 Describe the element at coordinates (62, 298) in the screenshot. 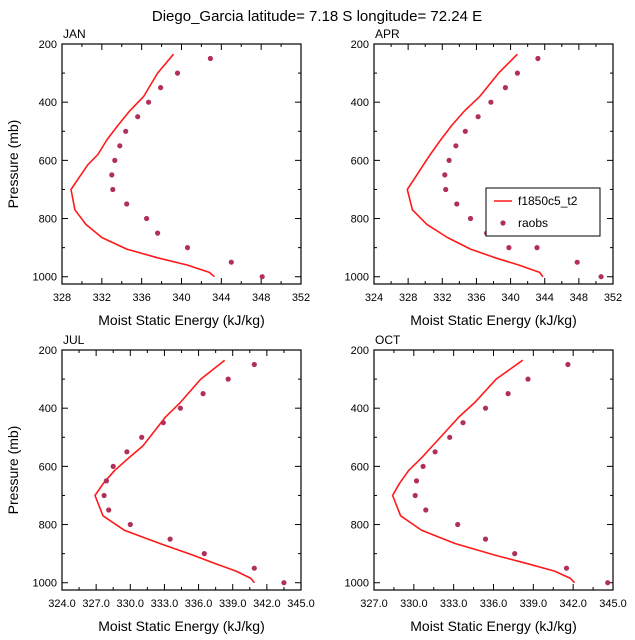

I see `x-tick-label: 328` at that location.